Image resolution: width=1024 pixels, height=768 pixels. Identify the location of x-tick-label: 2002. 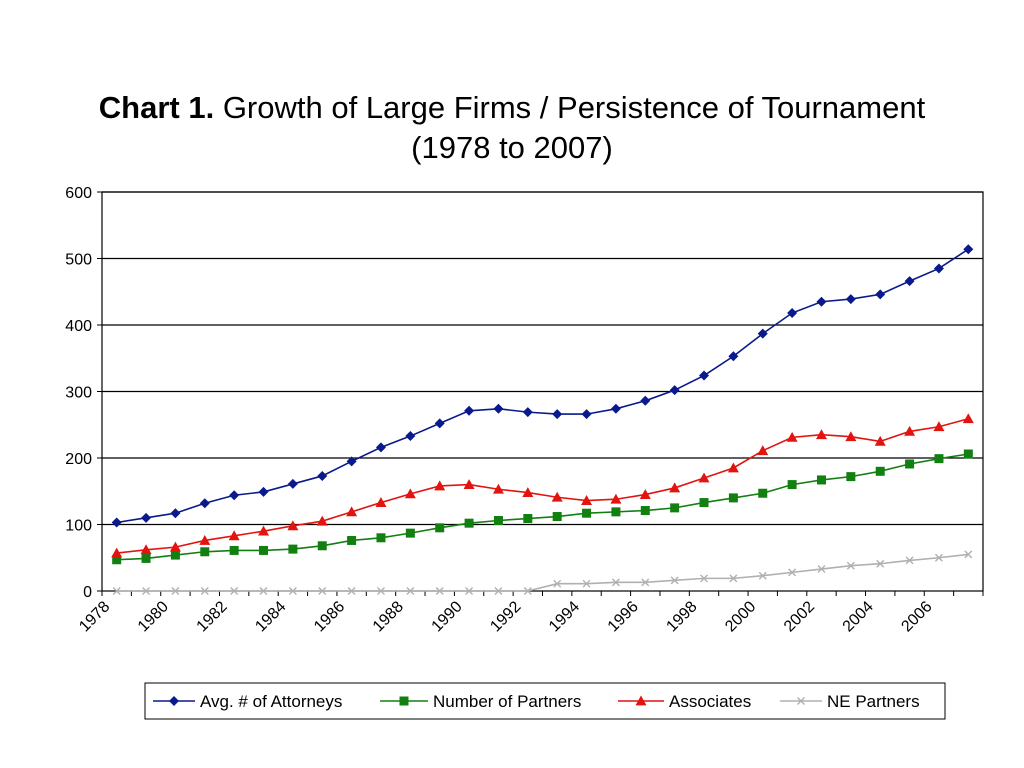
(799, 616).